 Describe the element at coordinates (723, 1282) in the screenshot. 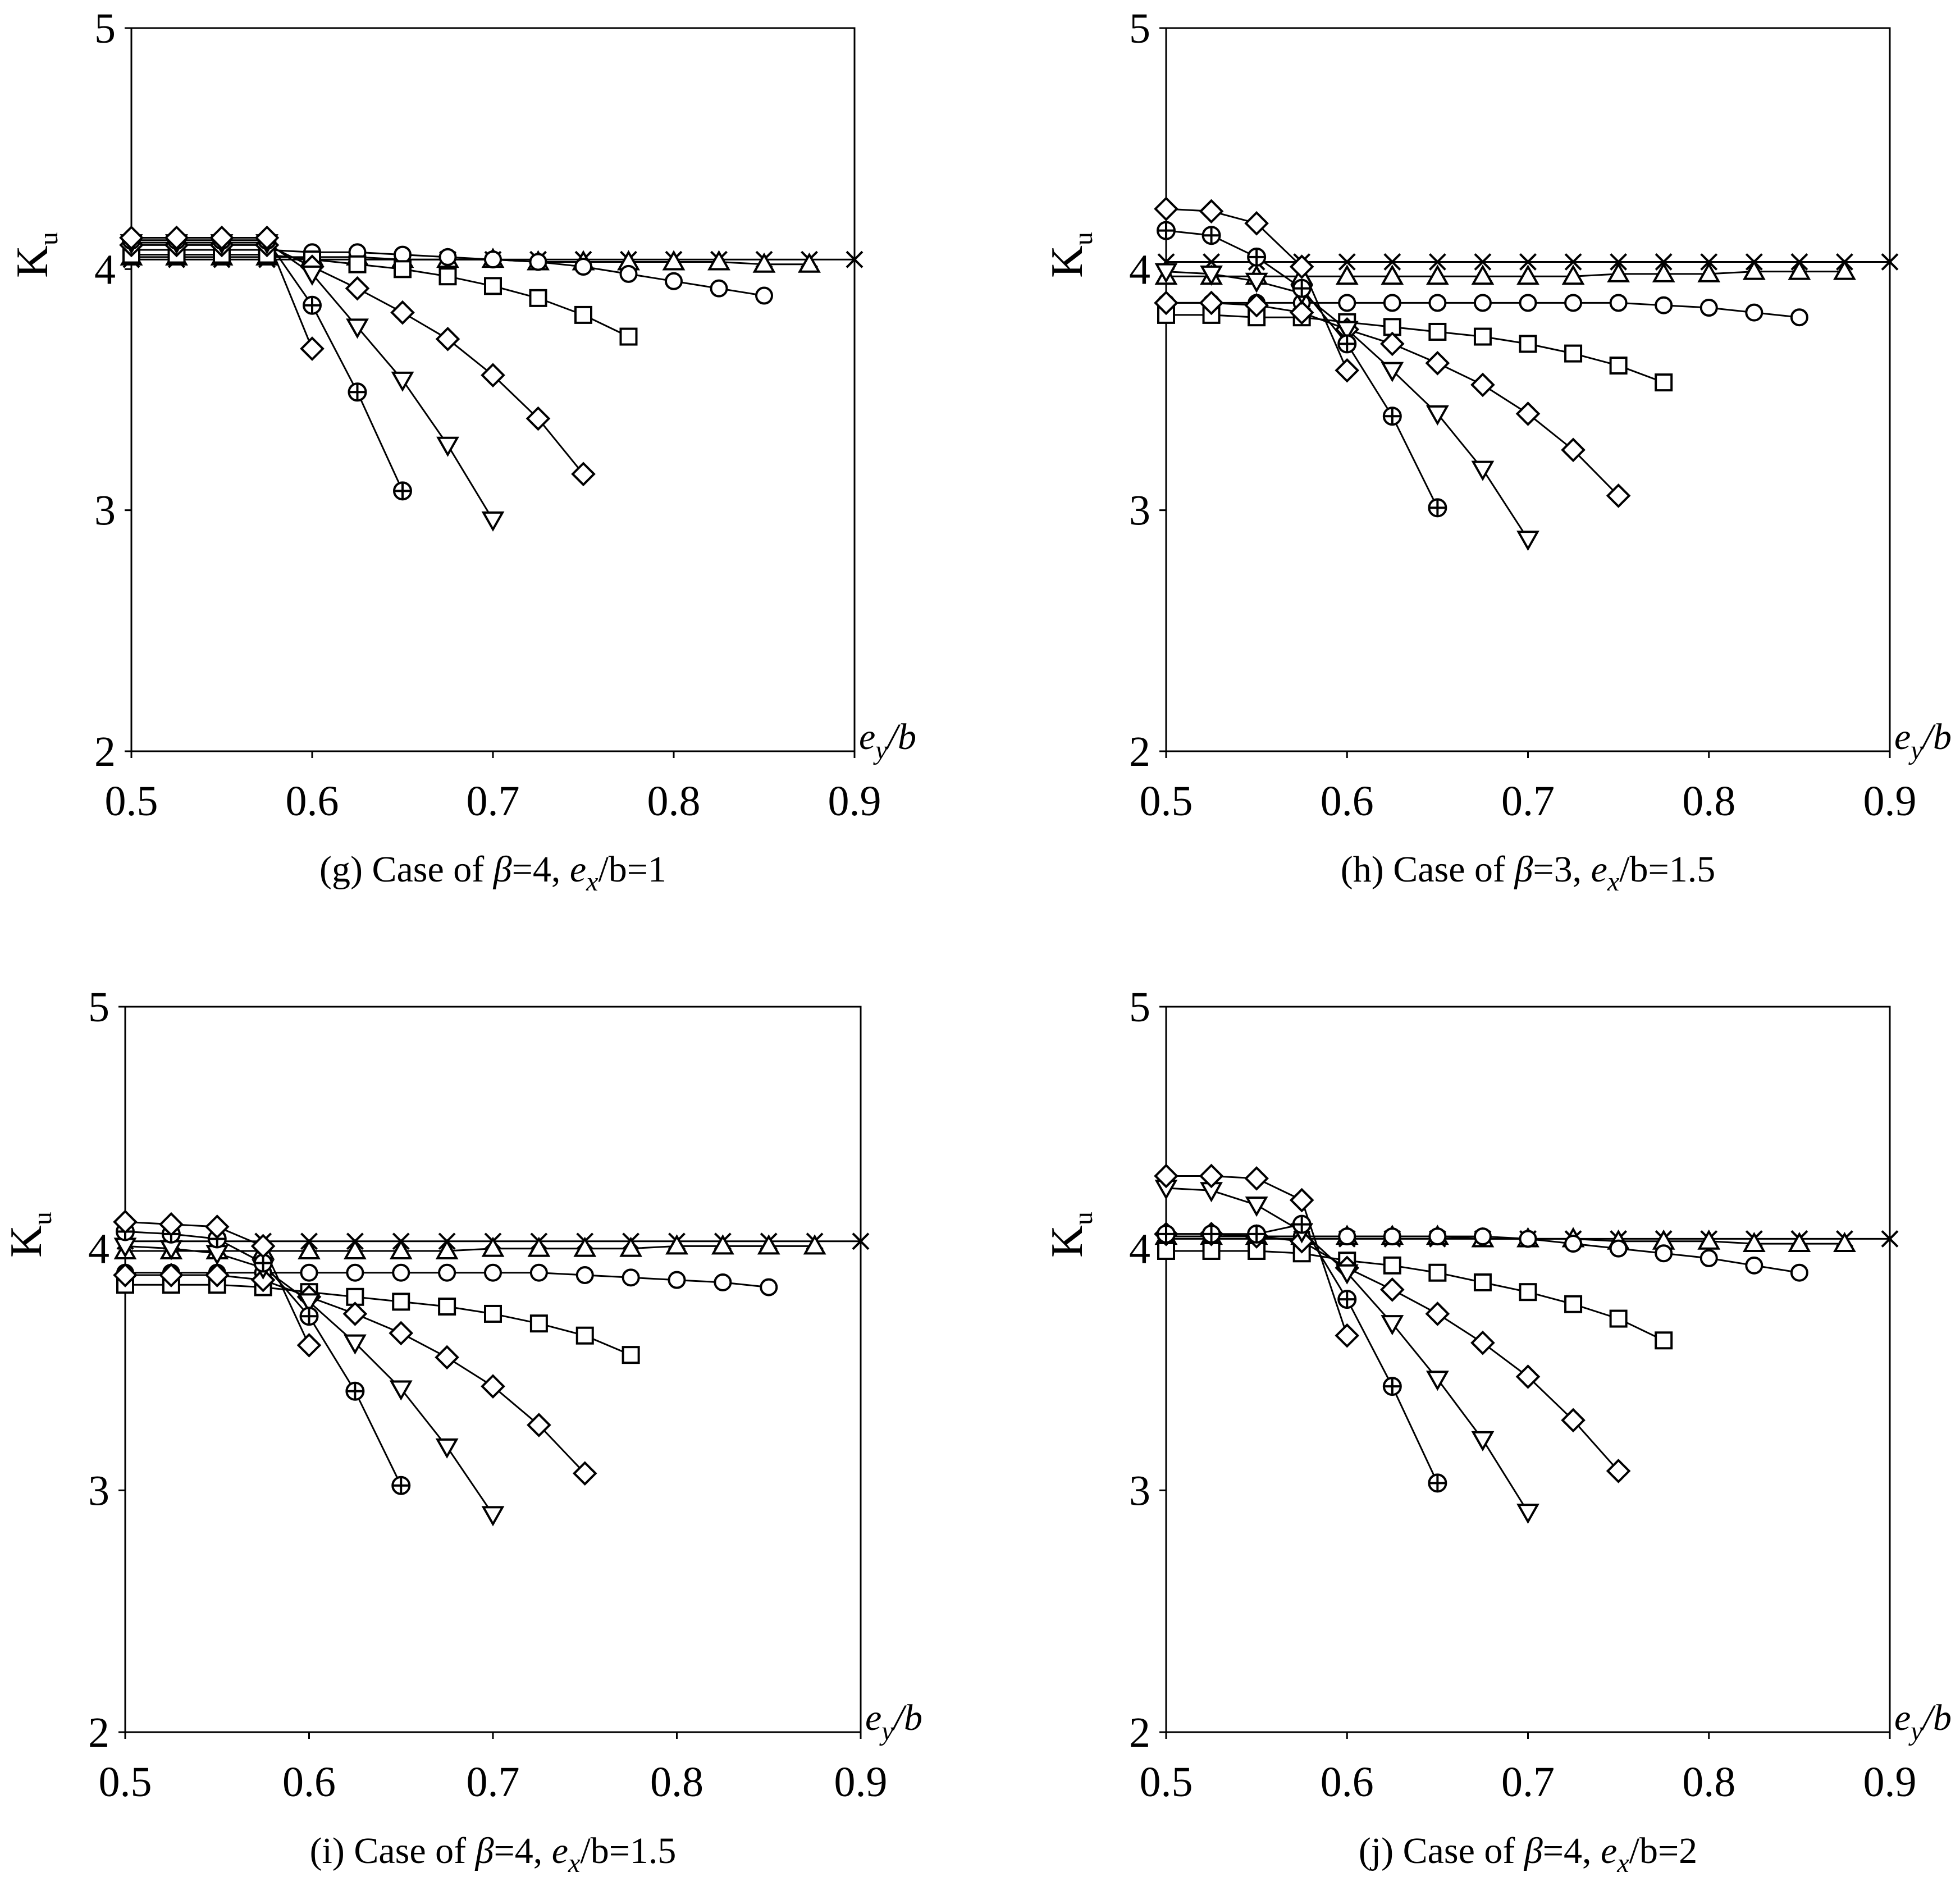

I see `data-point-i-circle-13-shape` at that location.